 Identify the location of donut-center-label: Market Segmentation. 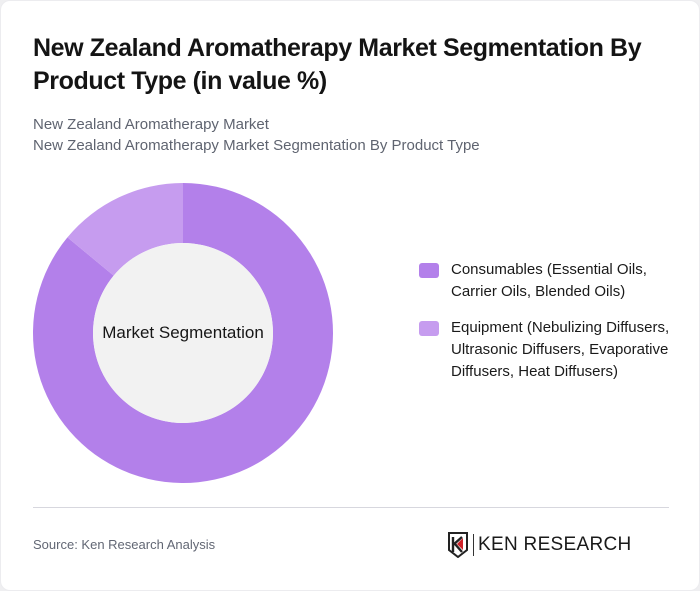
(183, 332).